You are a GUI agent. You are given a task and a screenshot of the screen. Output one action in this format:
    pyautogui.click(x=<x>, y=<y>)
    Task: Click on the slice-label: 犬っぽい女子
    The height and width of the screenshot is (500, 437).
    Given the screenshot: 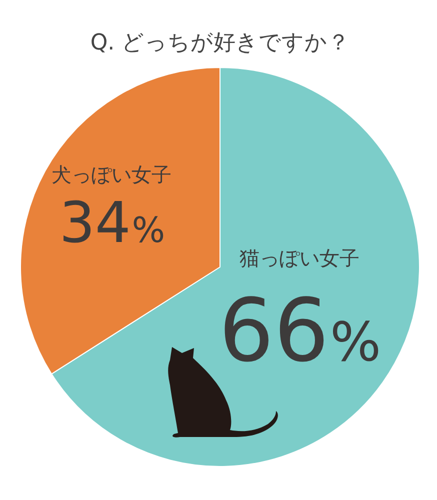 What is the action you would take?
    pyautogui.click(x=112, y=174)
    